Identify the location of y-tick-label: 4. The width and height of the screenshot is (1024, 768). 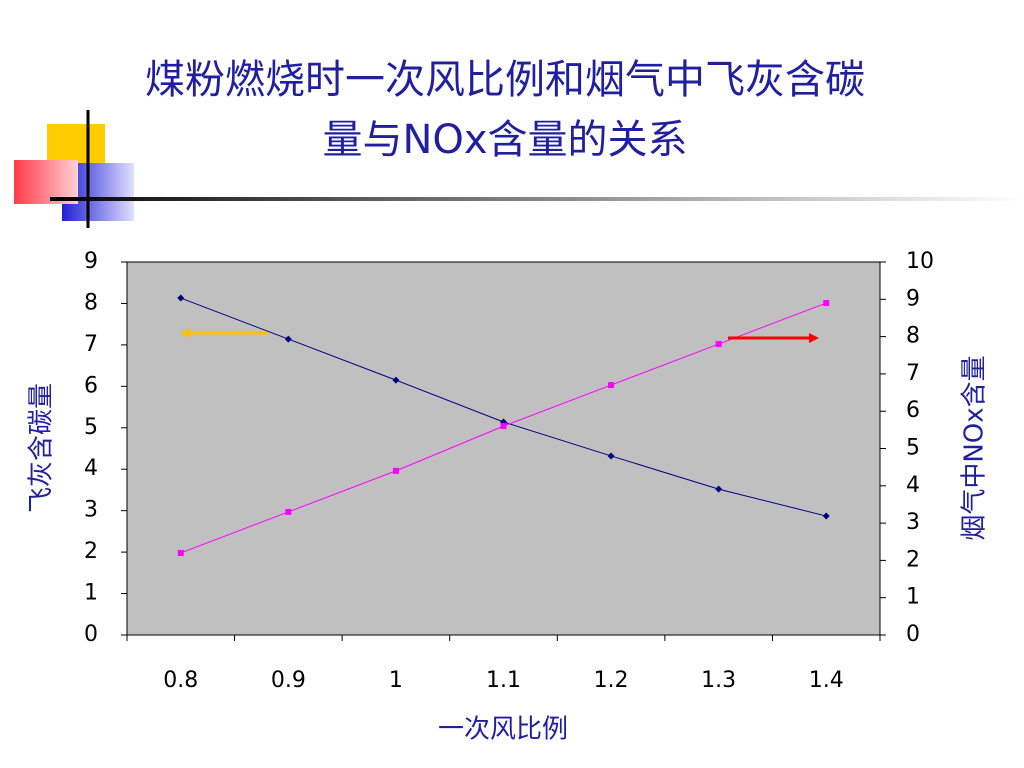
(91, 468).